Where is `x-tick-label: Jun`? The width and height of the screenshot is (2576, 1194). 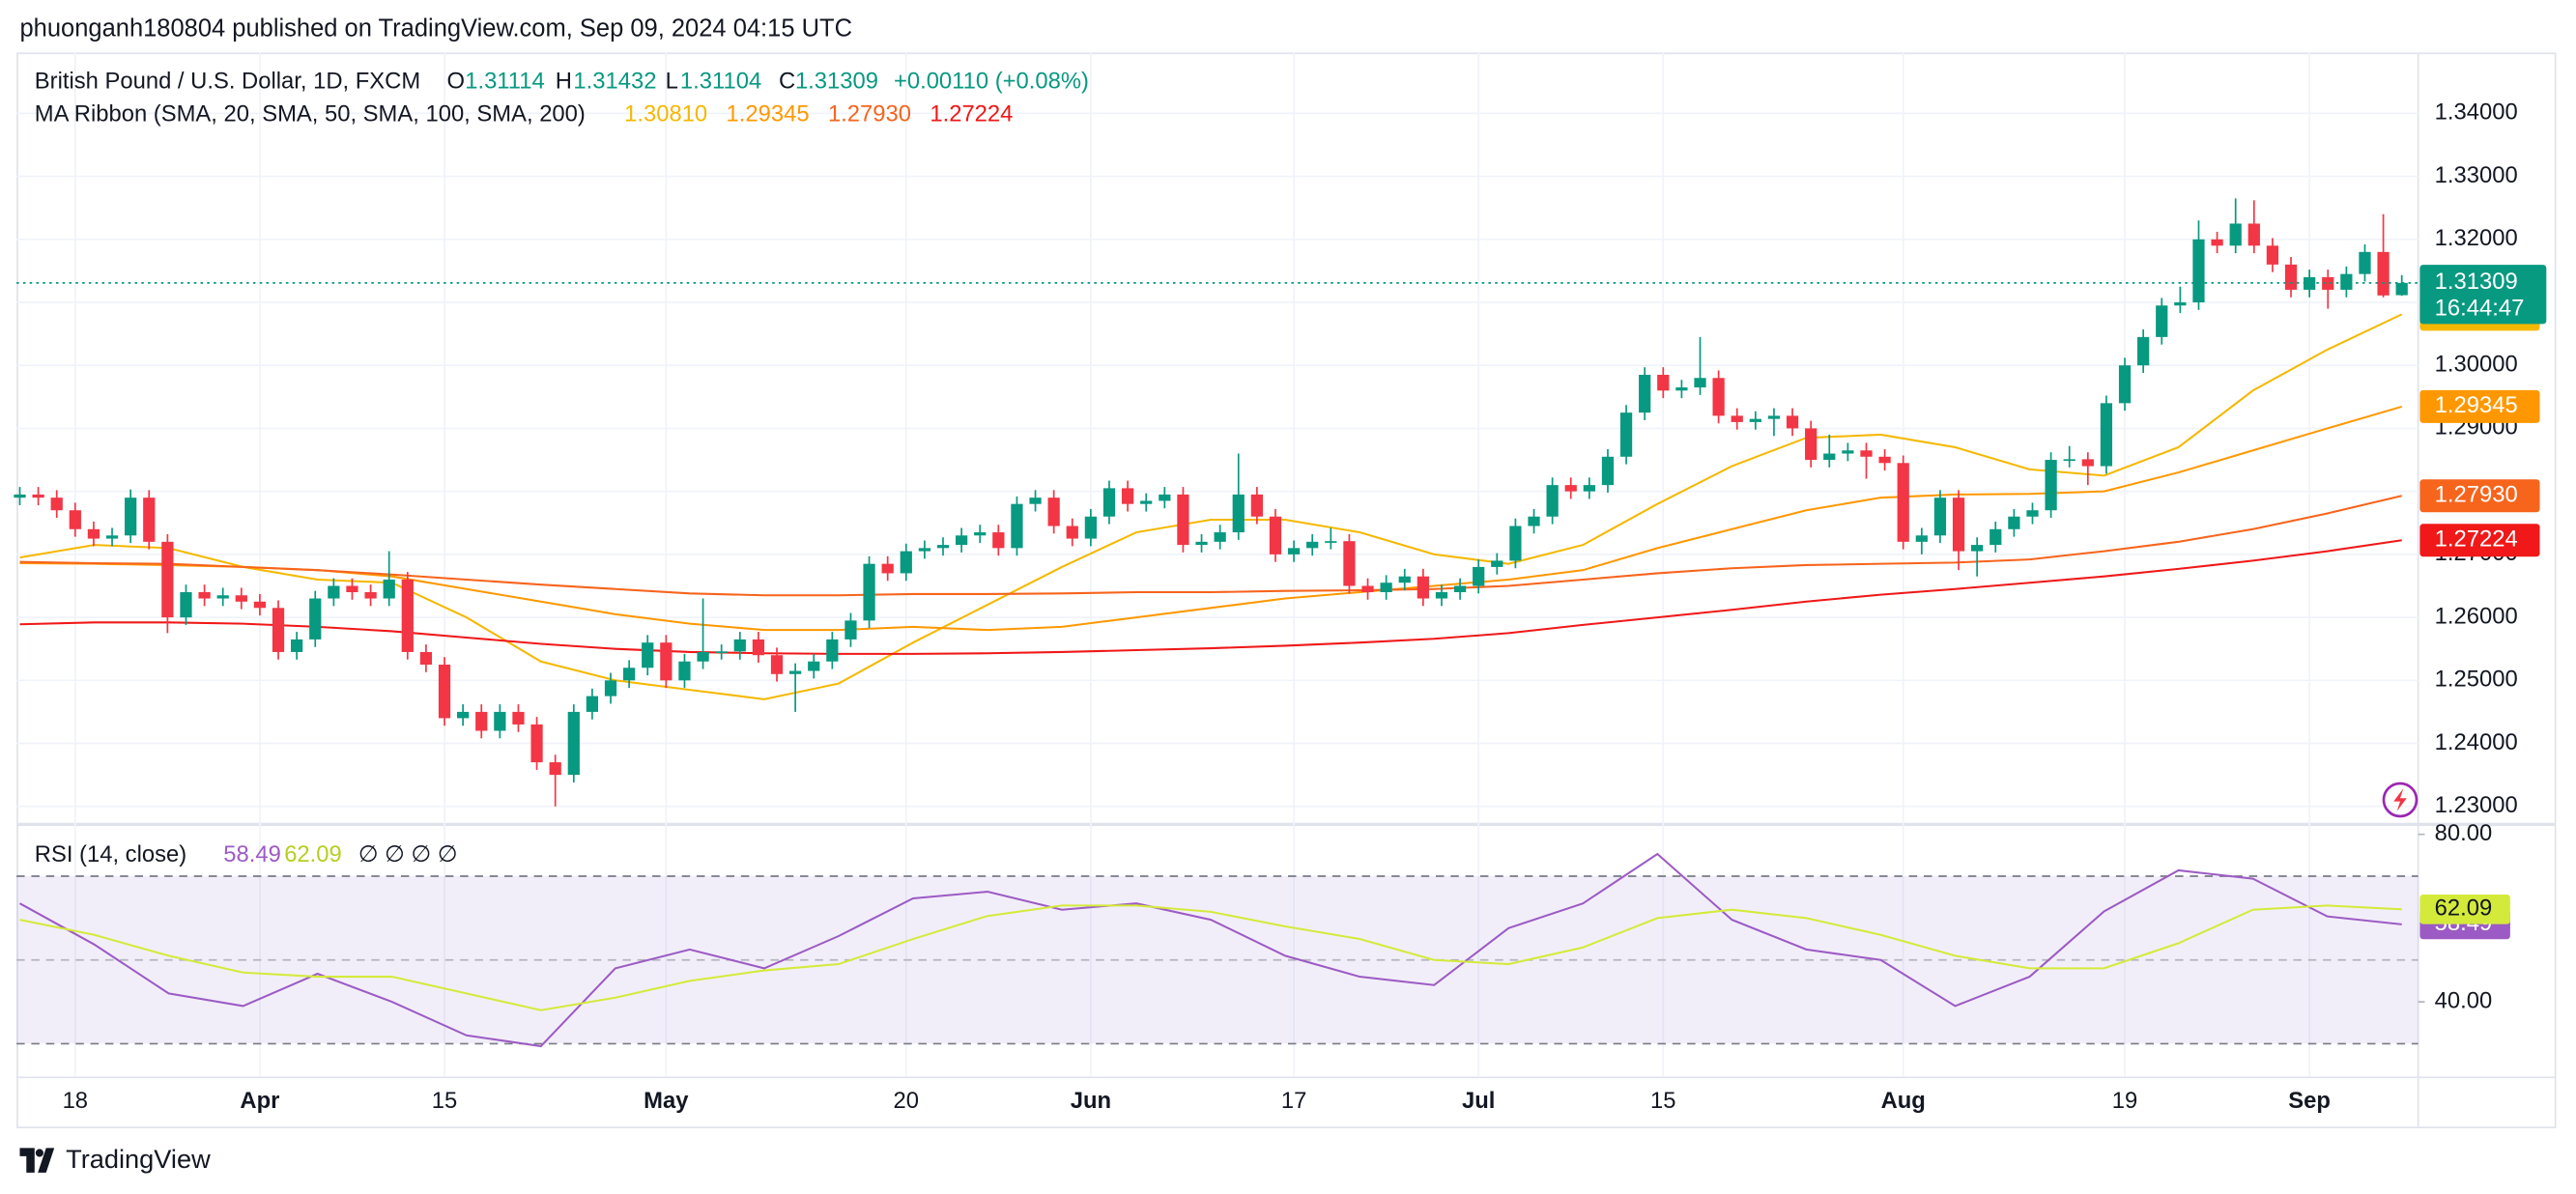 x-tick-label: Jun is located at coordinates (1091, 1101).